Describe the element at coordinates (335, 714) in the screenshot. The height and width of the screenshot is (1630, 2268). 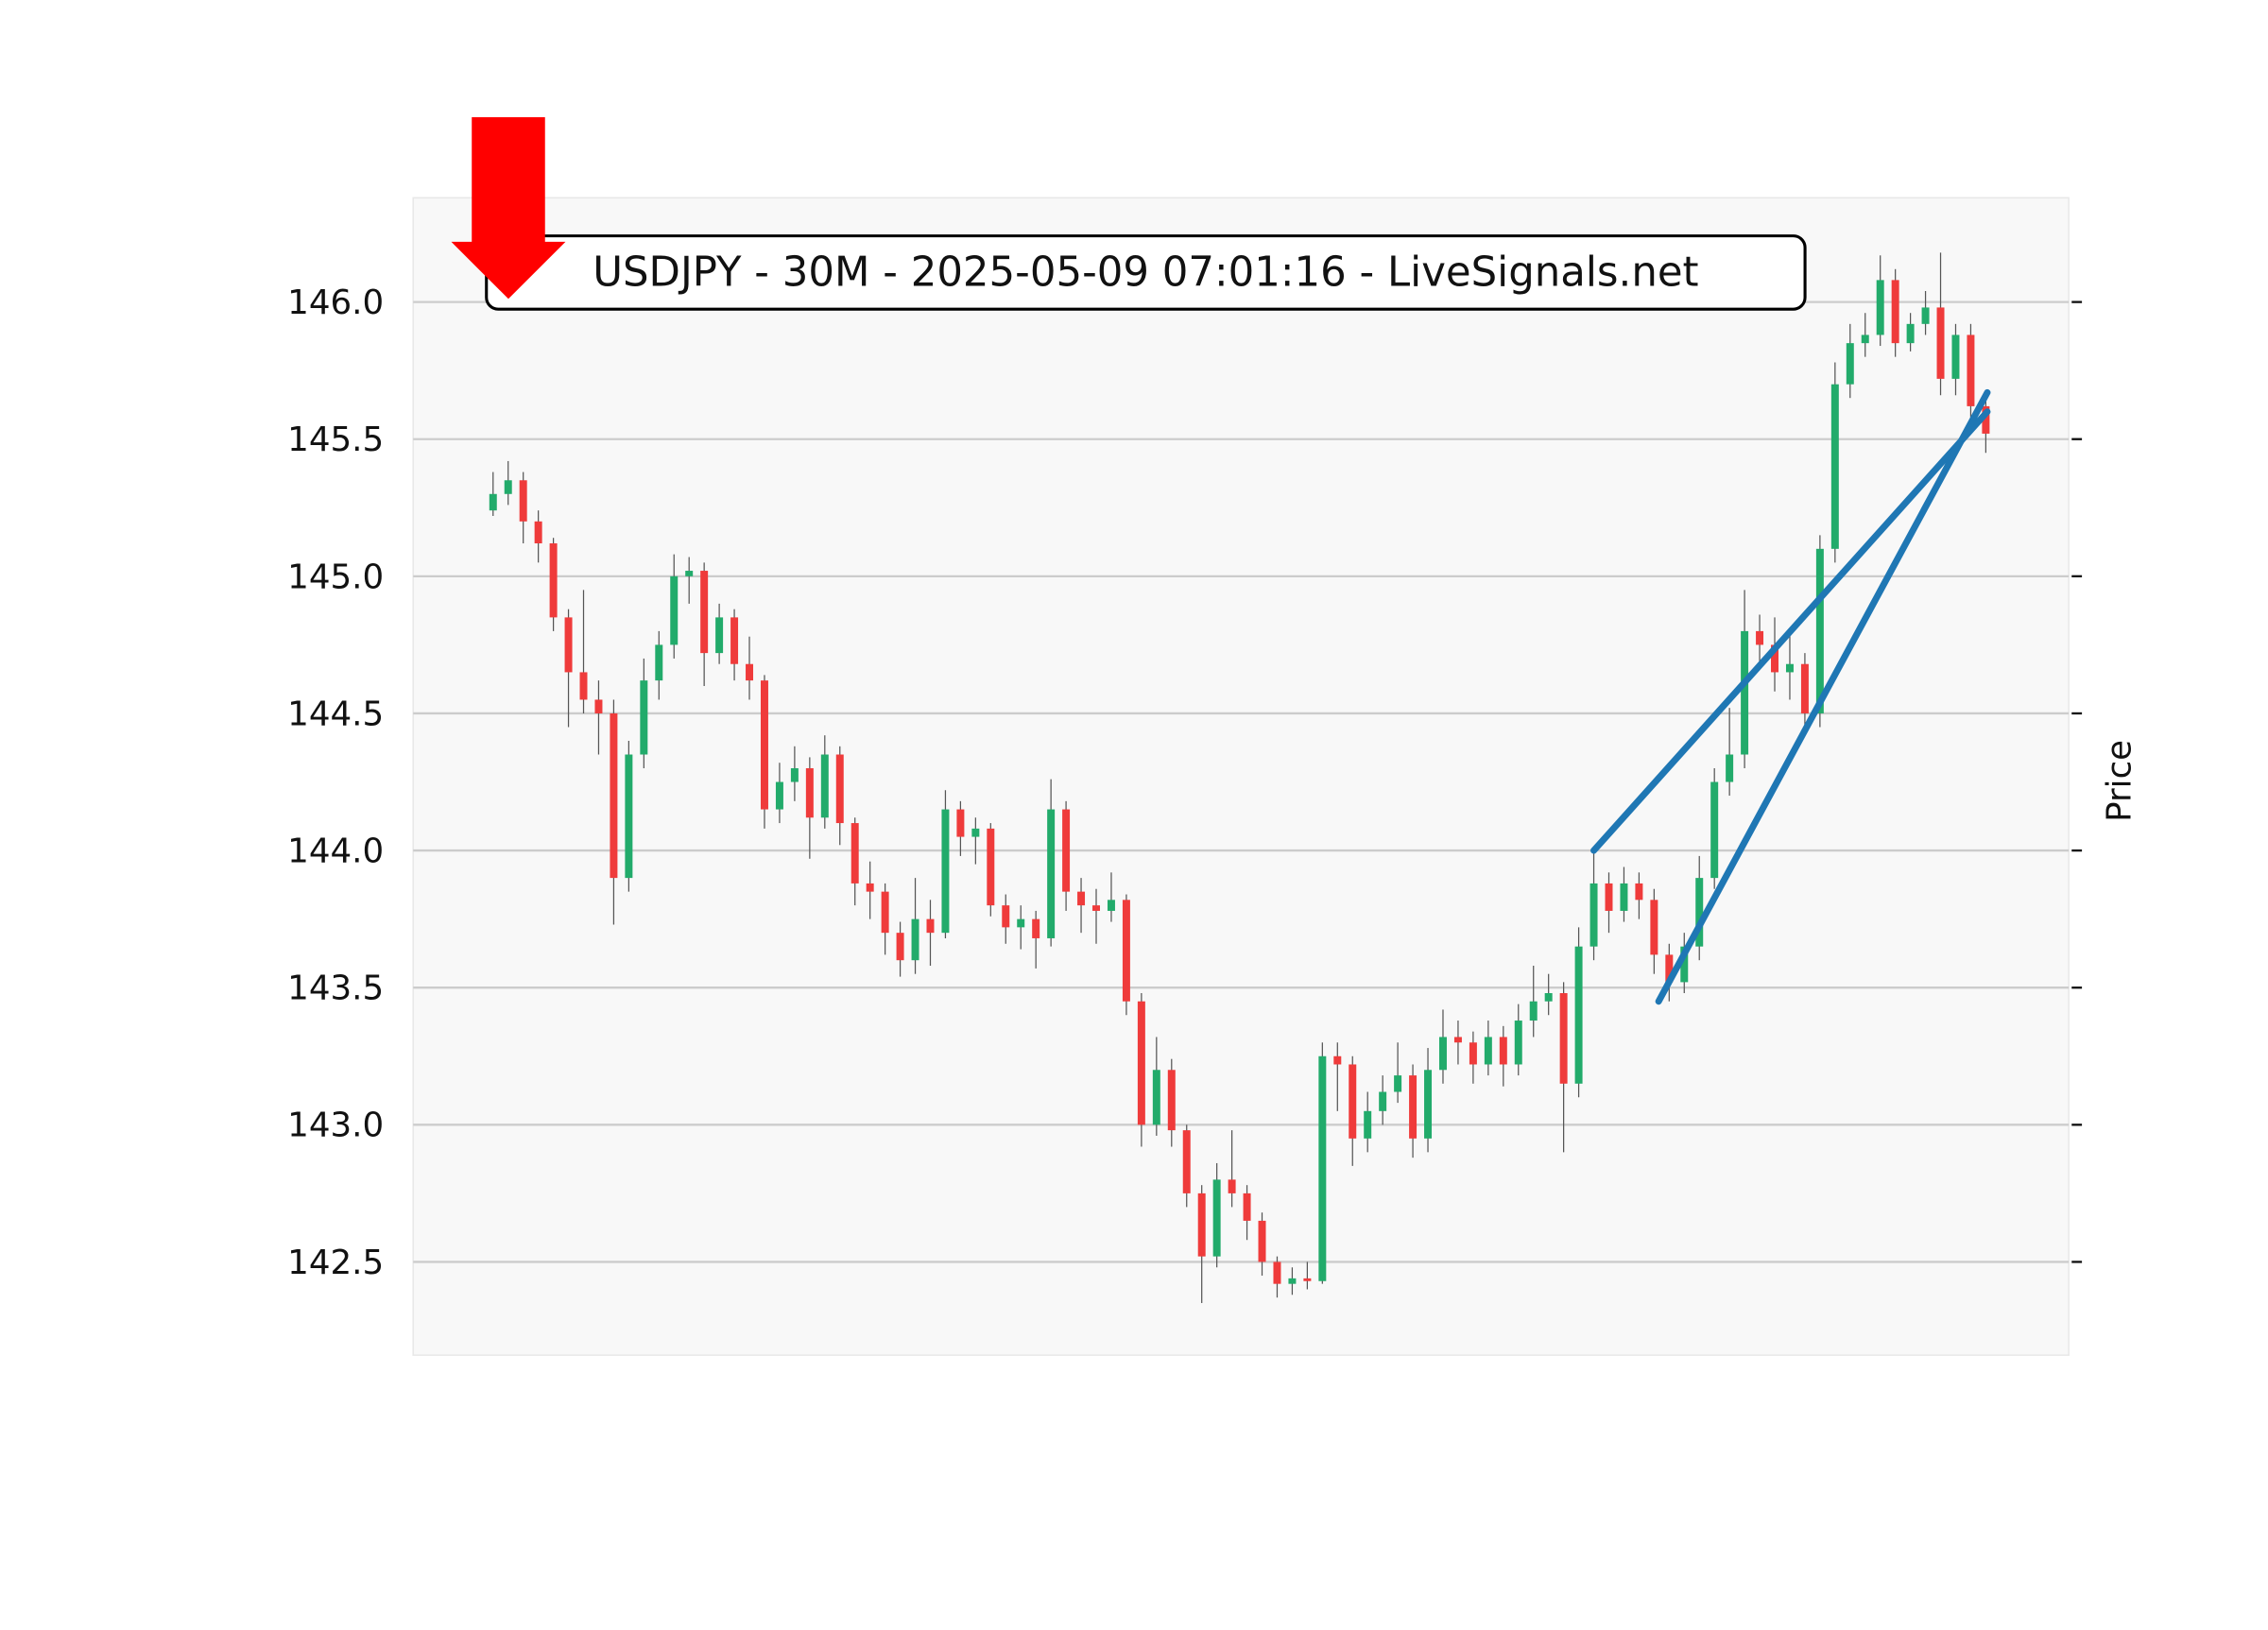
I see `y-tick-label: 144.5` at that location.